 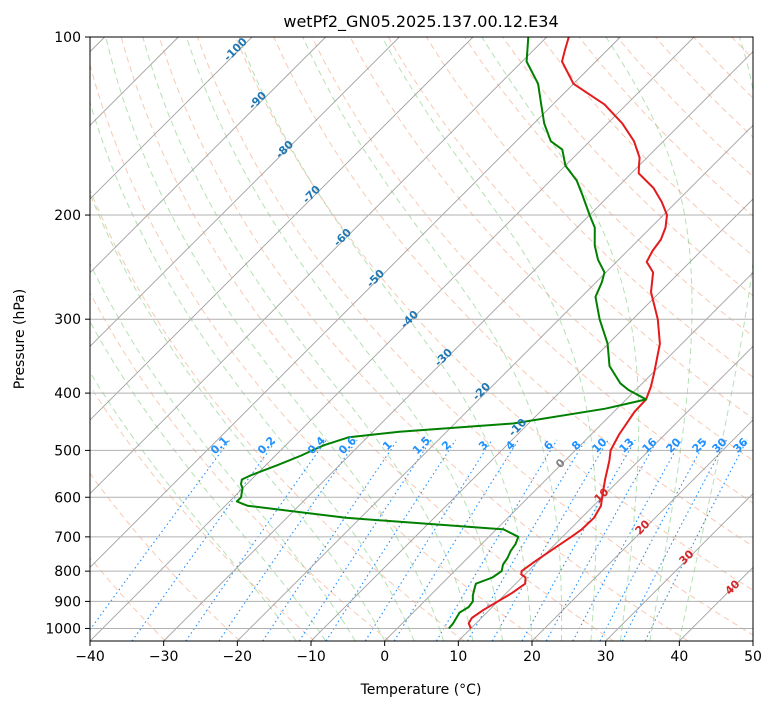 I want to click on mixing-ratio-label: 30, so click(x=720, y=445).